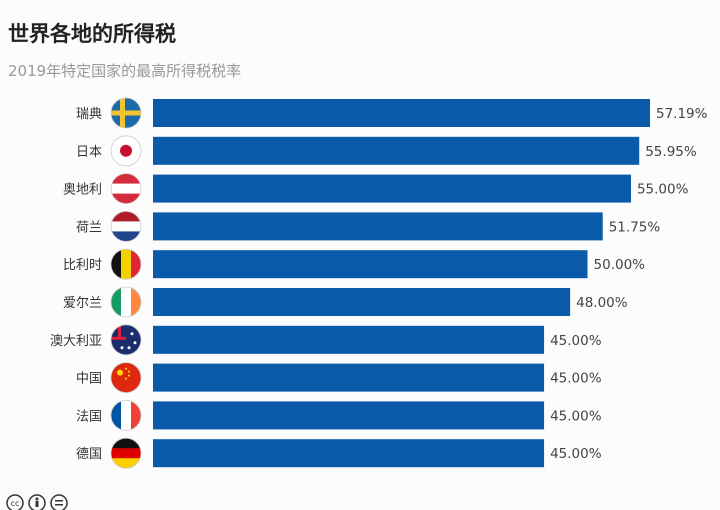 The width and height of the screenshot is (720, 510). Describe the element at coordinates (89, 227) in the screenshot. I see `category-label: 荷兰` at that location.